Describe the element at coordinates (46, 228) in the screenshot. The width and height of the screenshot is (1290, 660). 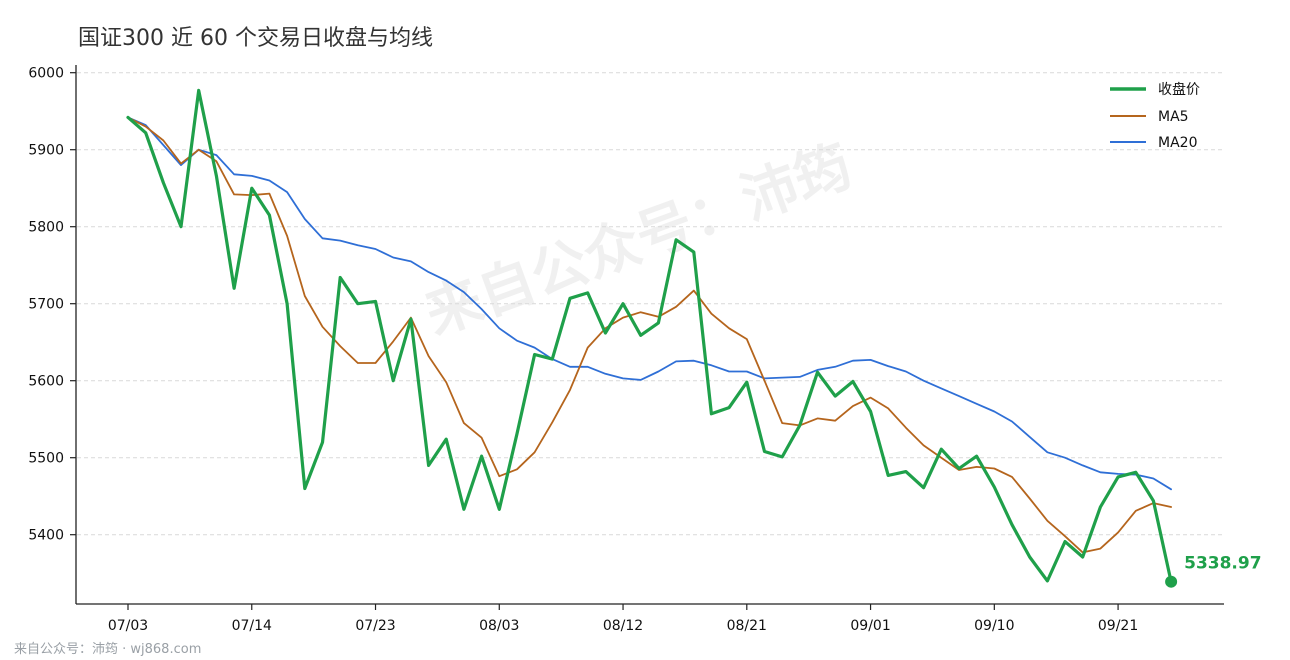
I see `y-tick-label: 5800` at that location.